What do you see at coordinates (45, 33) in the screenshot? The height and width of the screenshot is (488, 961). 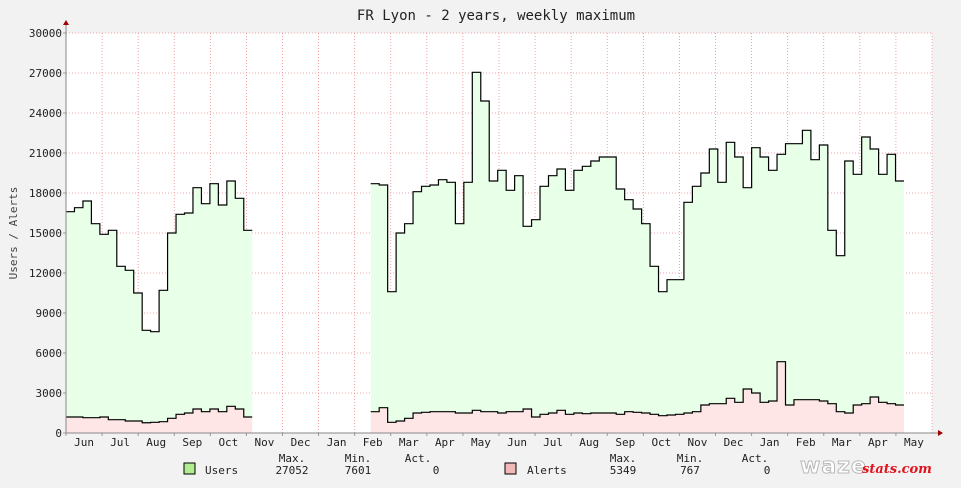 I see `y-tick-label: 30000` at bounding box center [45, 33].